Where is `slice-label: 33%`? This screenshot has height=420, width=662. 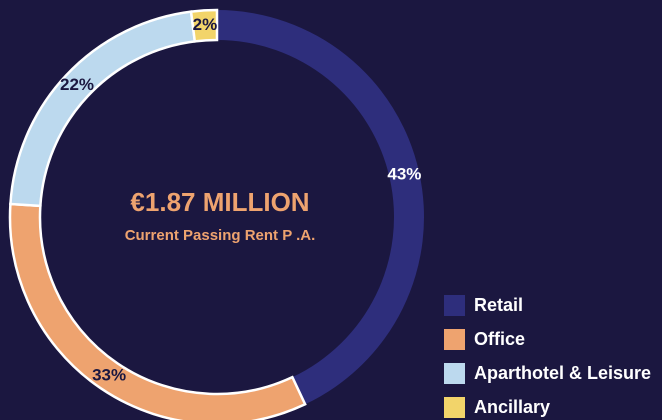
slice-label: 33% is located at coordinates (109, 374).